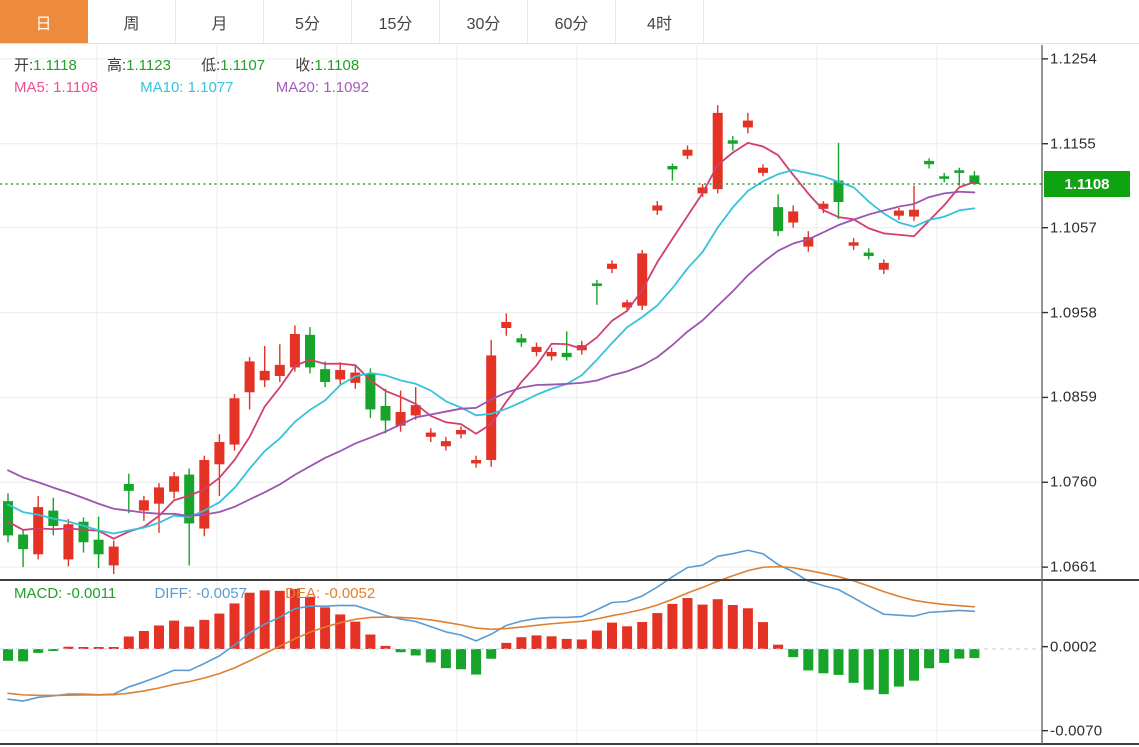 Image resolution: width=1139 pixels, height=747 pixels. I want to click on low-label: 低:, so click(211, 65).